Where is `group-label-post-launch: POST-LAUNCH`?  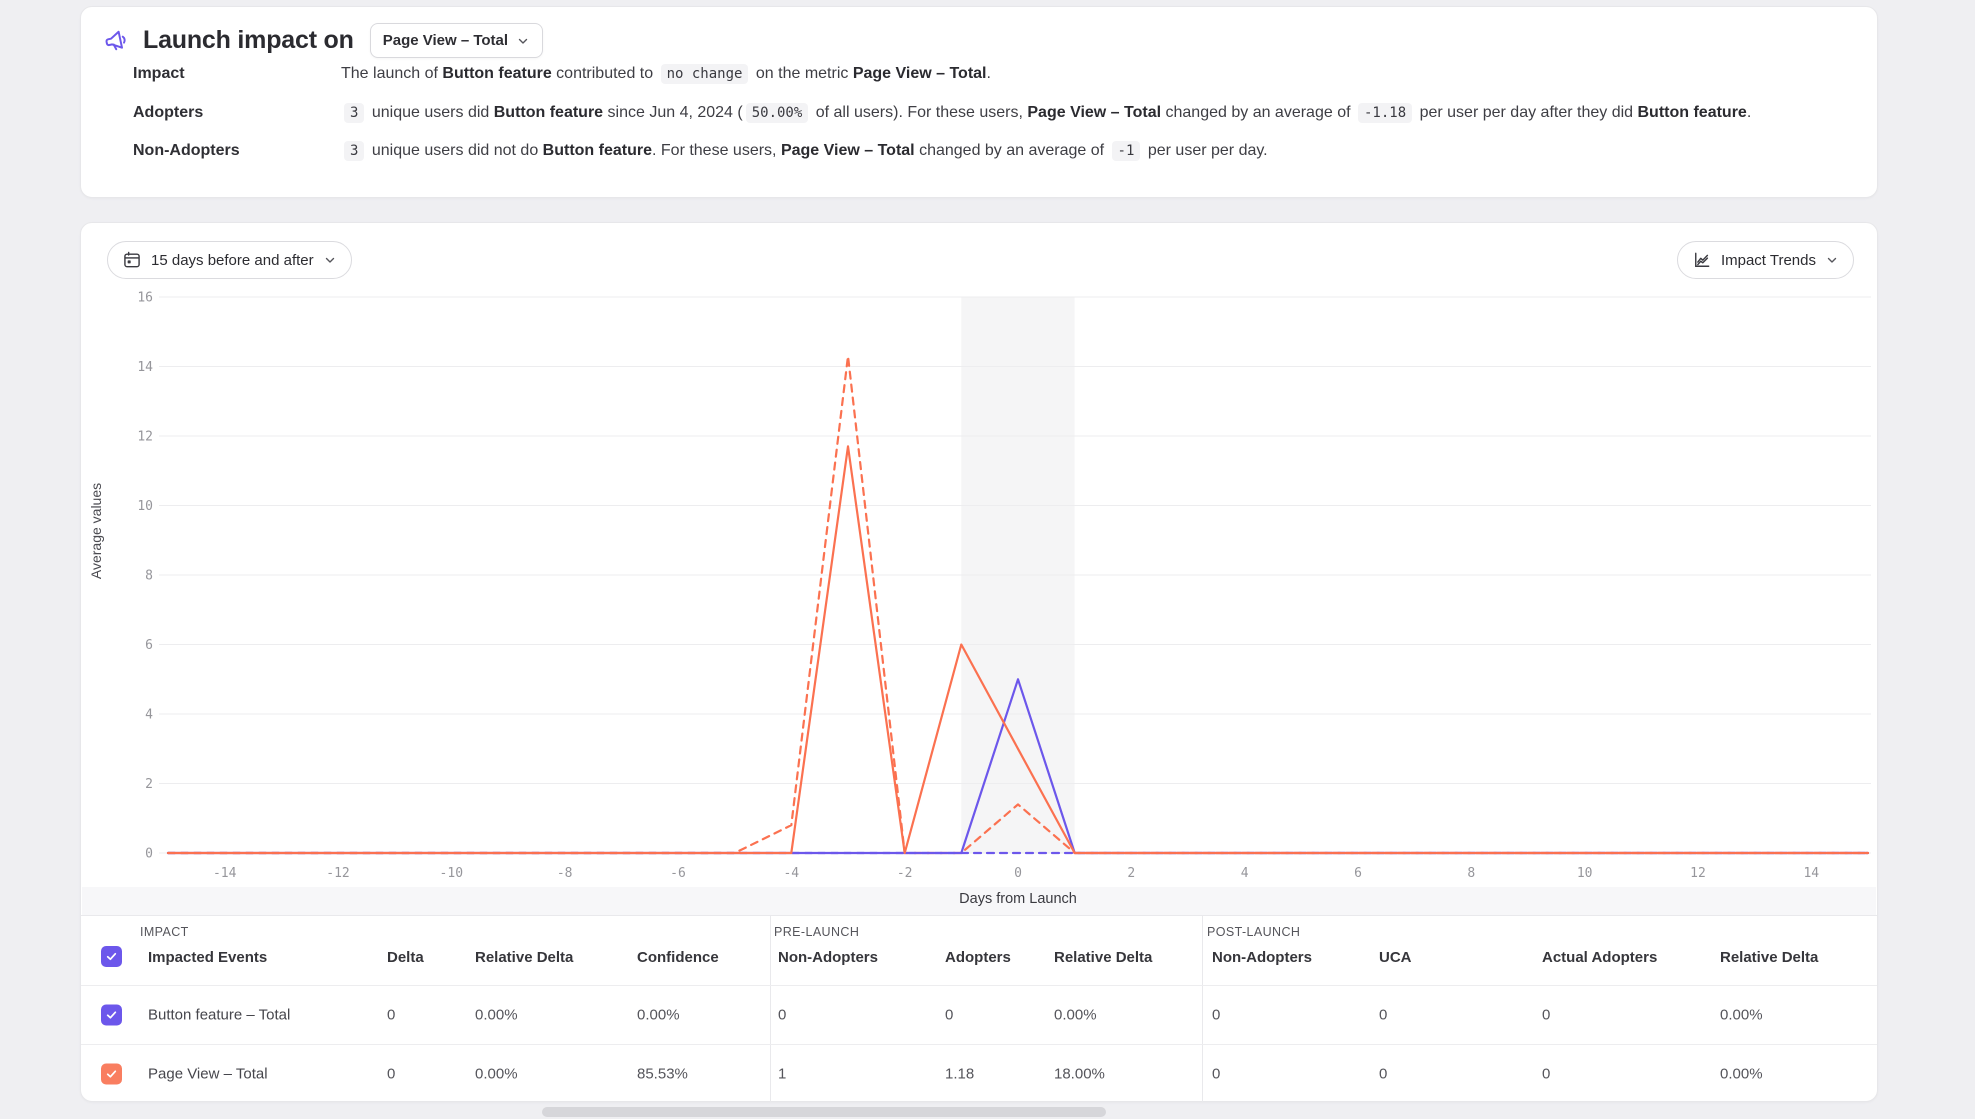 group-label-post-launch: POST-LAUNCH is located at coordinates (1254, 932).